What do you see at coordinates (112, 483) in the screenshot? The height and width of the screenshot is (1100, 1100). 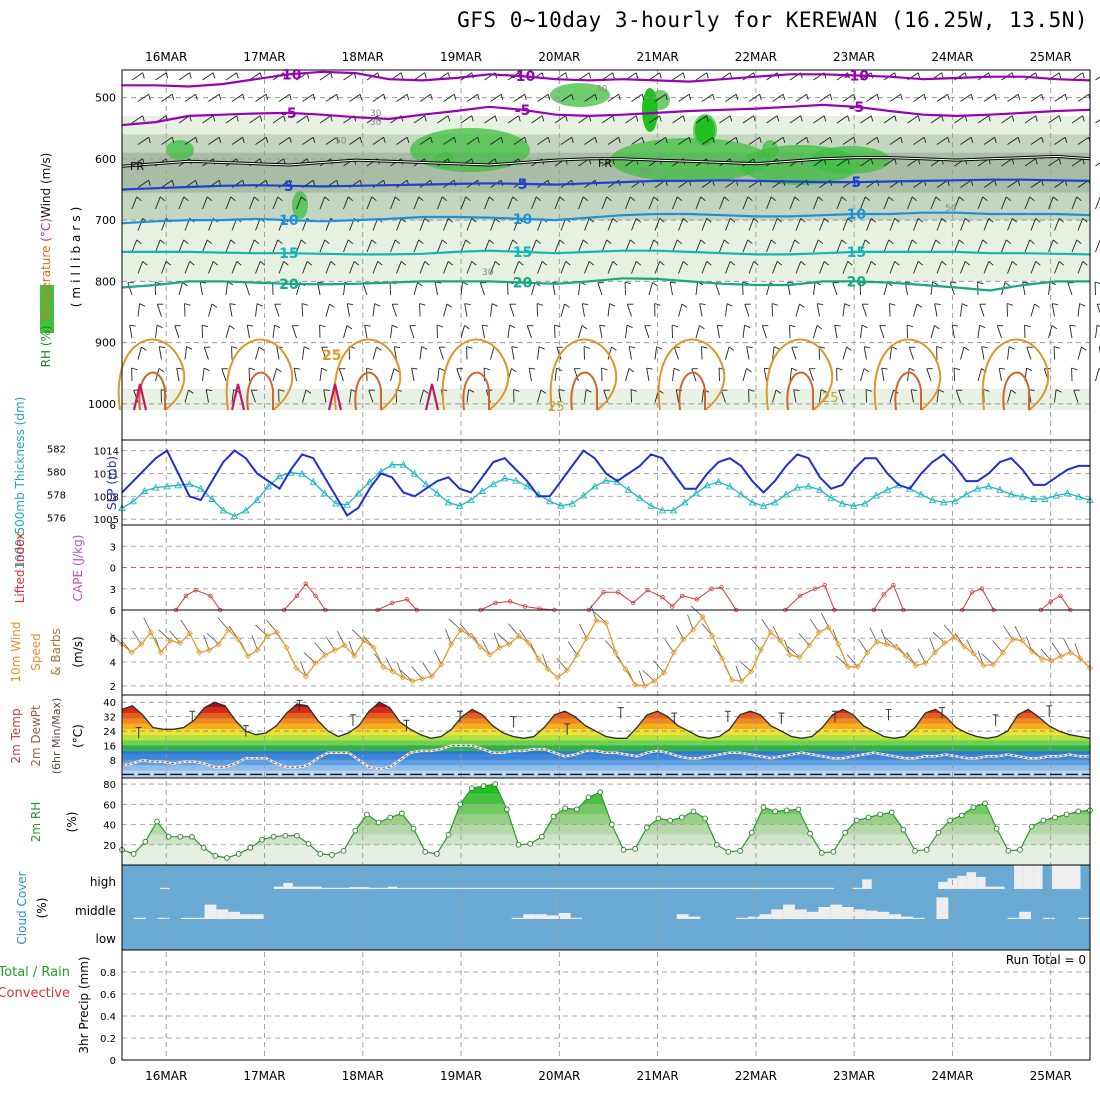 I see `slp-axis-label: SLP (mb)` at bounding box center [112, 483].